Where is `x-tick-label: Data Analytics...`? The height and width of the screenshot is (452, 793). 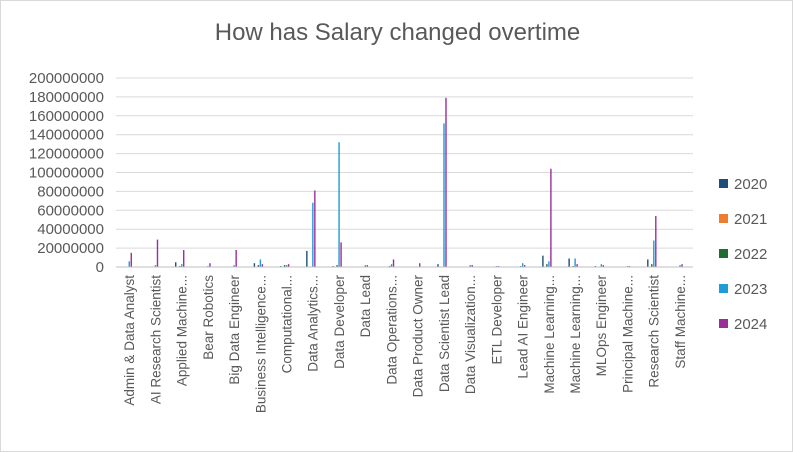
x-tick-label: Data Analytics... is located at coordinates (313, 323).